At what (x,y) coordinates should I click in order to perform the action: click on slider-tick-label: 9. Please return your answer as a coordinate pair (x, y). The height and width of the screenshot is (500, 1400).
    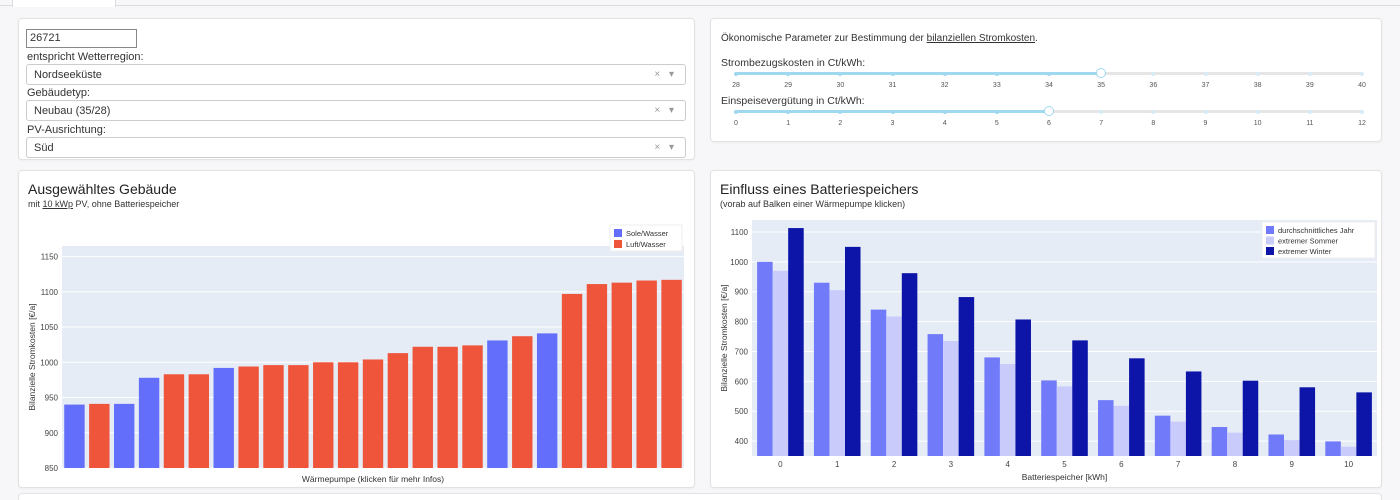
    Looking at the image, I should click on (1205, 123).